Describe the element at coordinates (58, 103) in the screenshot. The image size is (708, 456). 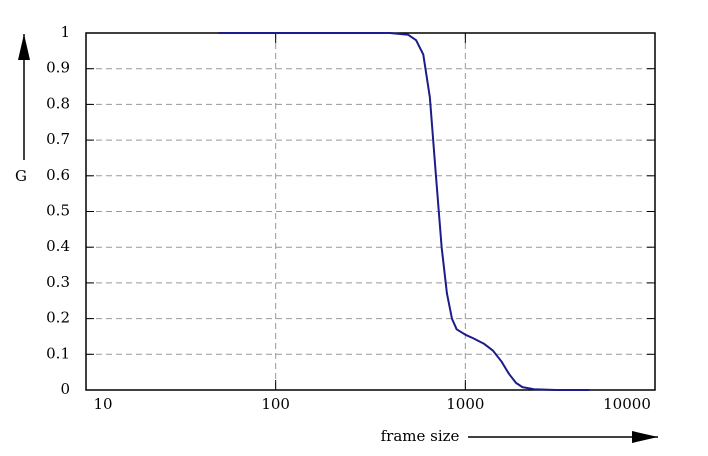
I see `y-tick-label: 0.8` at that location.